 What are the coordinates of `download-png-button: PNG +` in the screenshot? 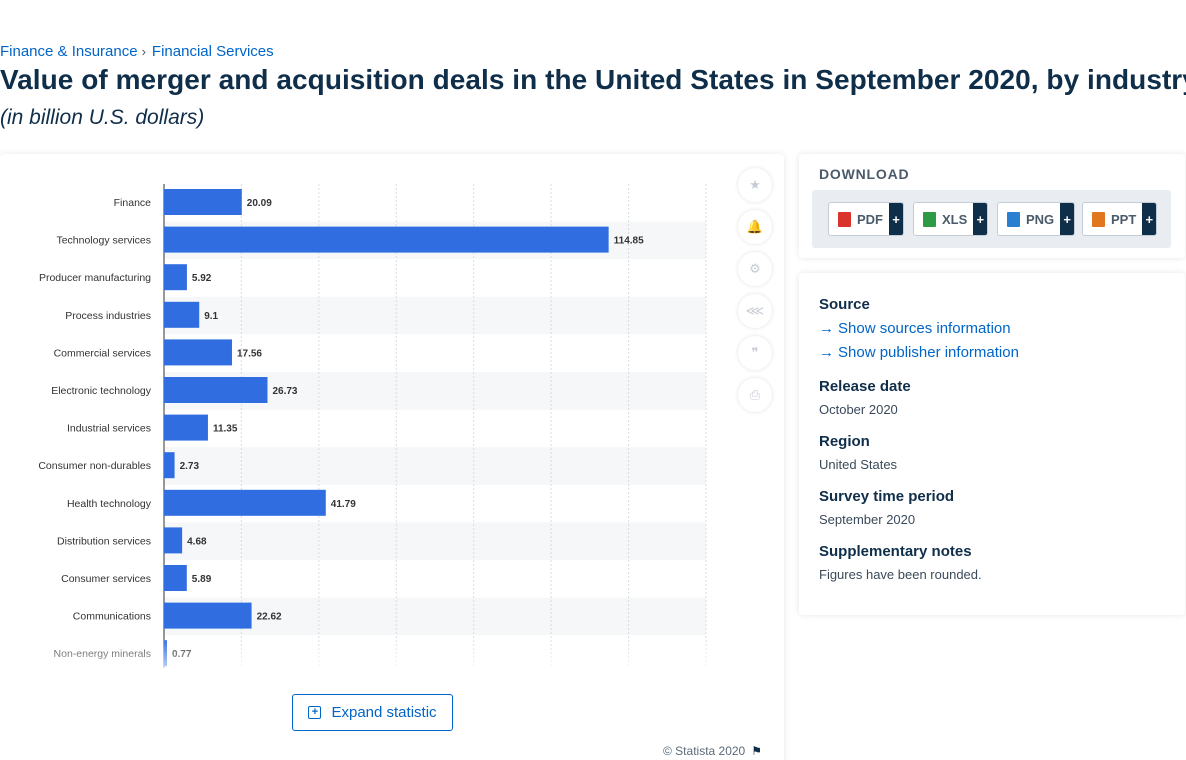 It's located at (1036, 219).